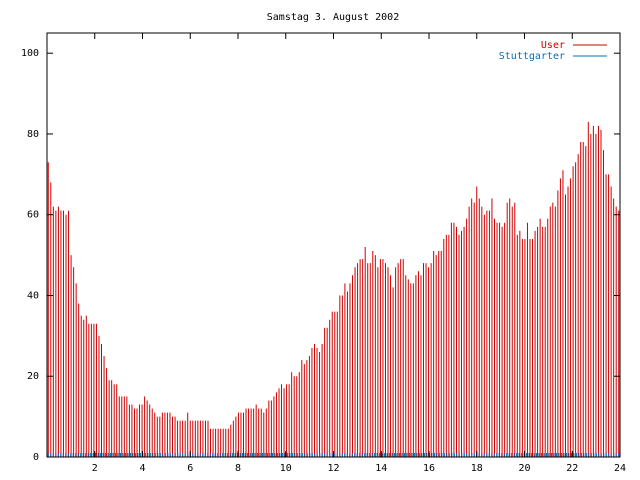  What do you see at coordinates (30, 53) in the screenshot?
I see `y-tick-label: 100` at bounding box center [30, 53].